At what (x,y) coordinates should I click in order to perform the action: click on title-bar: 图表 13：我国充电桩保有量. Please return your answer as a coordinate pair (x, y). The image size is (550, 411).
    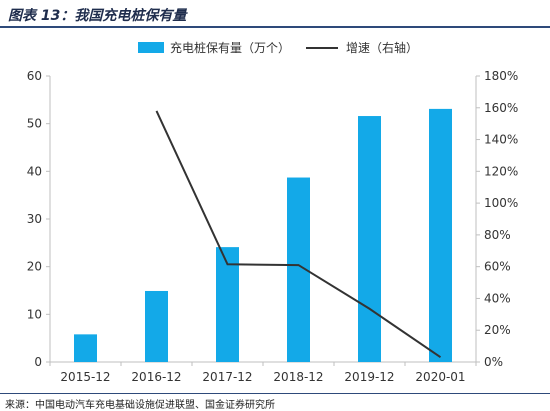
    Looking at the image, I should click on (275, 14).